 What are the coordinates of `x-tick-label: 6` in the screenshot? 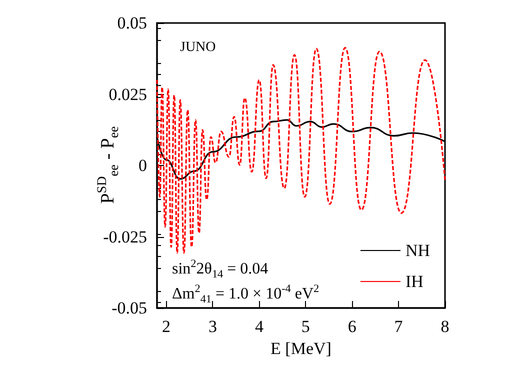 It's located at (352, 326).